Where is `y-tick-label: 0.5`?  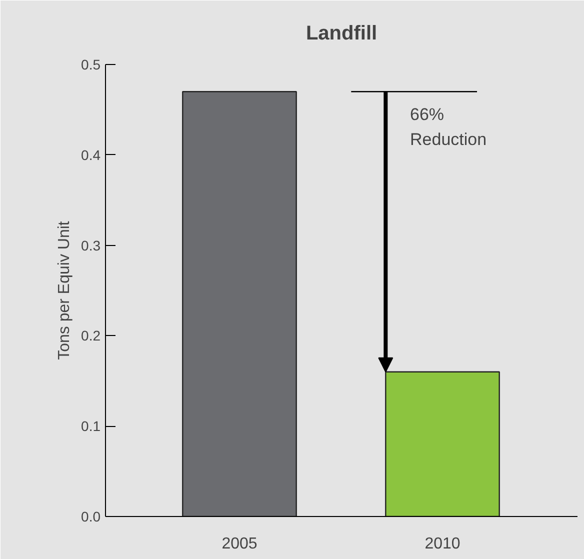
y-tick-label: 0.5 is located at coordinates (91, 64).